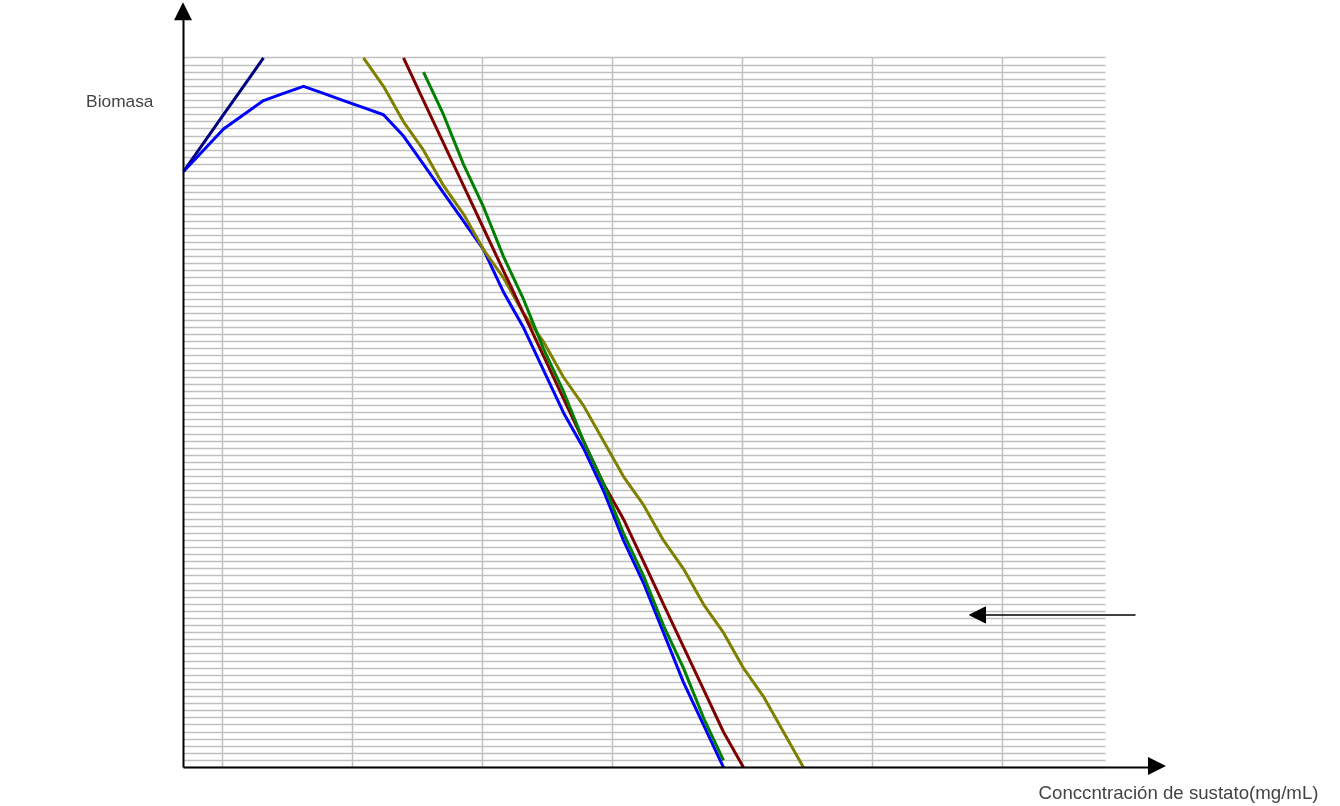 This screenshot has height=806, width=1340. Describe the element at coordinates (1178, 792) in the screenshot. I see `x-axis-title: Conccntración de sustato(mg/mL)` at that location.